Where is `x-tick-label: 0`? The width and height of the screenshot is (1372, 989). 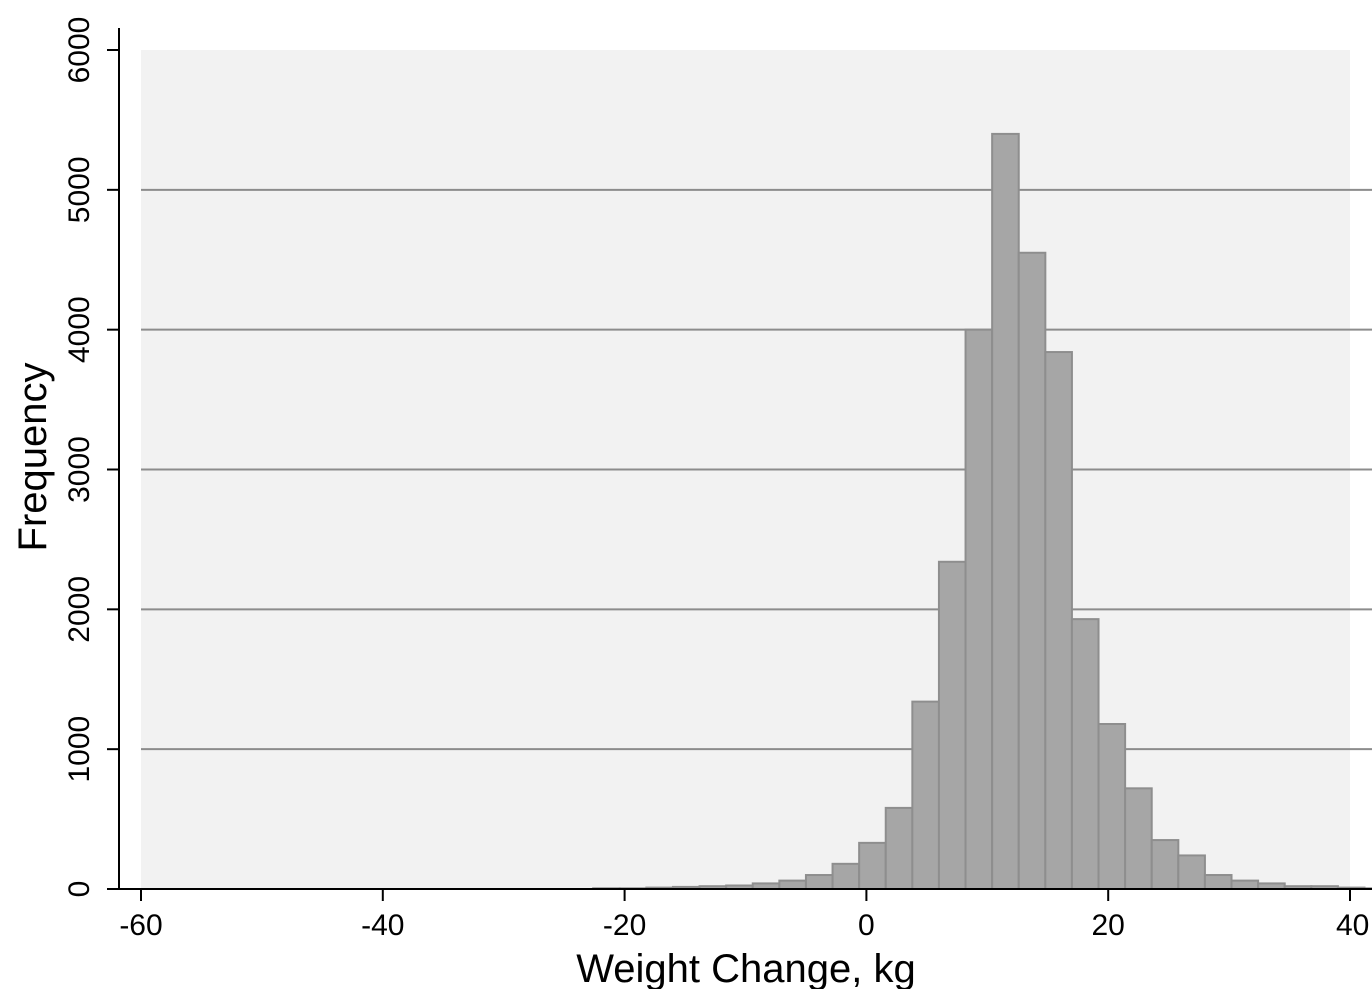 x-tick-label: 0 is located at coordinates (866, 925).